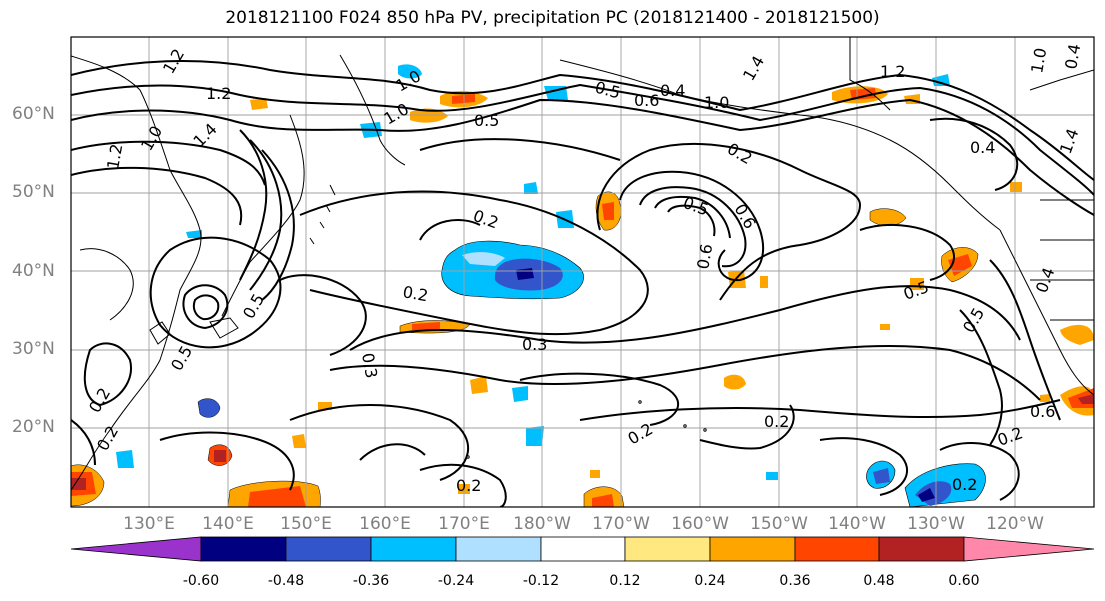 Image resolution: width=1105 pixels, height=601 pixels. What do you see at coordinates (33, 114) in the screenshot?
I see `lat-label: 60°N` at bounding box center [33, 114].